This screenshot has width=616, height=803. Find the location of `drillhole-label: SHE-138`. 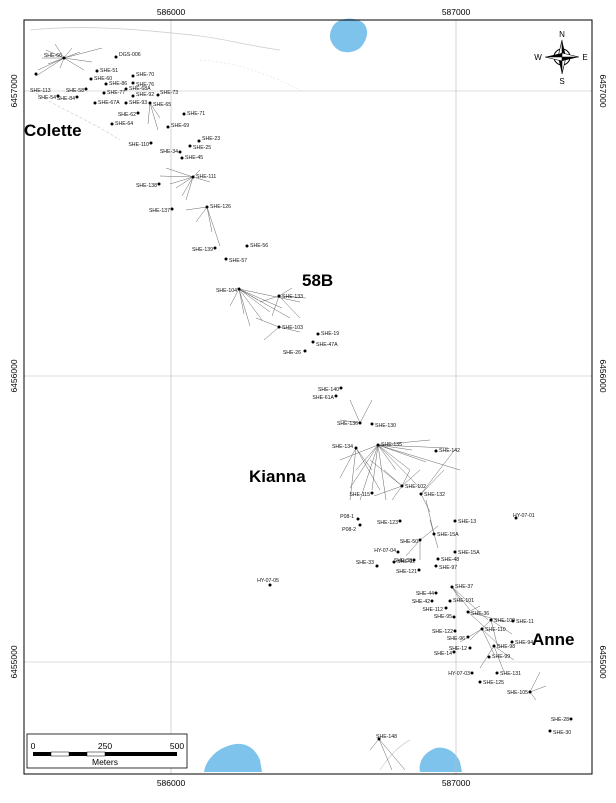

drillhole-label: SHE-138 is located at coordinates (146, 186).